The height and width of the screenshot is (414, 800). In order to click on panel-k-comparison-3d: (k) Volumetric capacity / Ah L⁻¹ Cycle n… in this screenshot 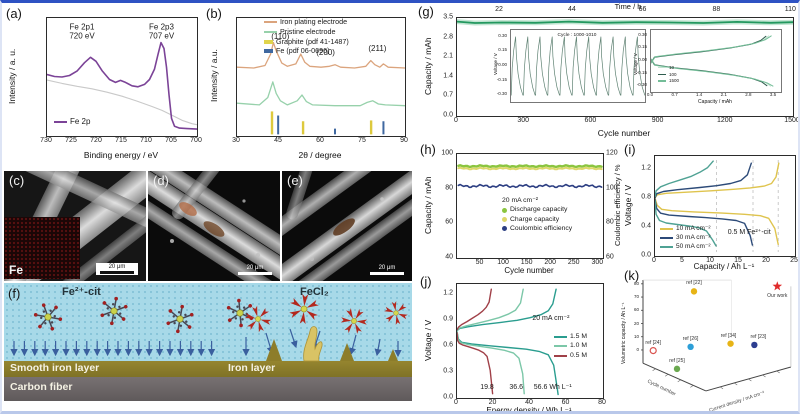, I will do `click(709, 340)`.